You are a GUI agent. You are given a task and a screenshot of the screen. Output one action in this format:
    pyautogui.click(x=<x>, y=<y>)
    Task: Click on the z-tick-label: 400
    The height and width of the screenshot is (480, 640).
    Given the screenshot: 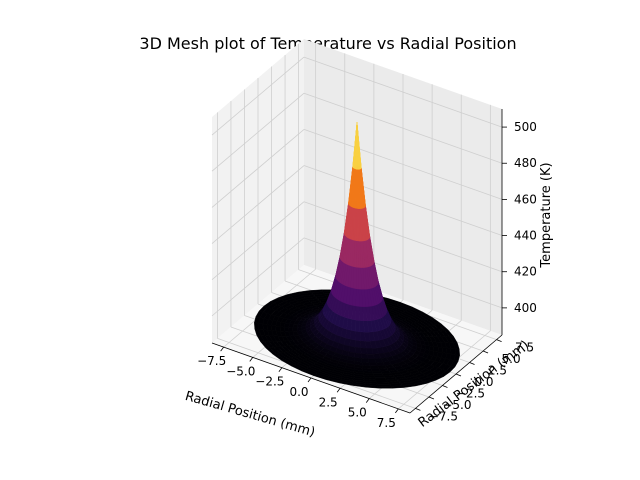 What is the action you would take?
    pyautogui.click(x=525, y=308)
    